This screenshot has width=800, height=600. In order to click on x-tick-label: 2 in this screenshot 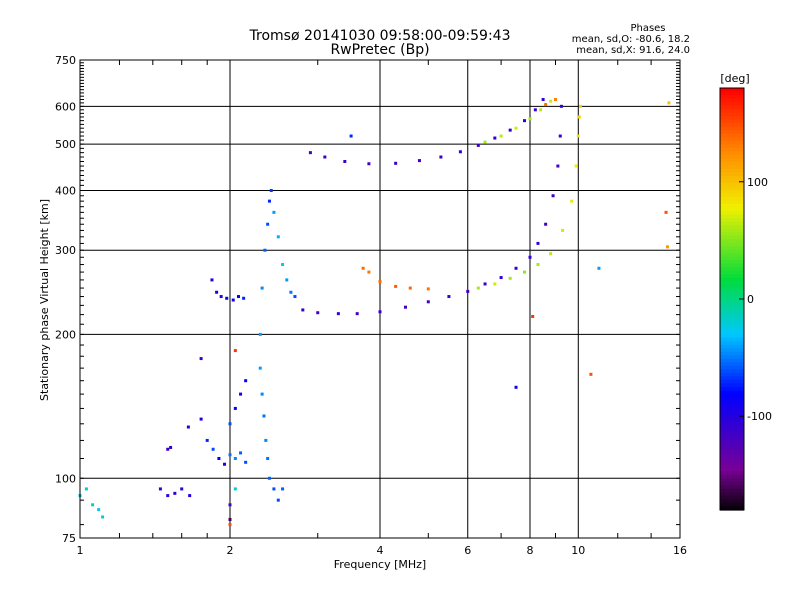, I will do `click(230, 550)`.